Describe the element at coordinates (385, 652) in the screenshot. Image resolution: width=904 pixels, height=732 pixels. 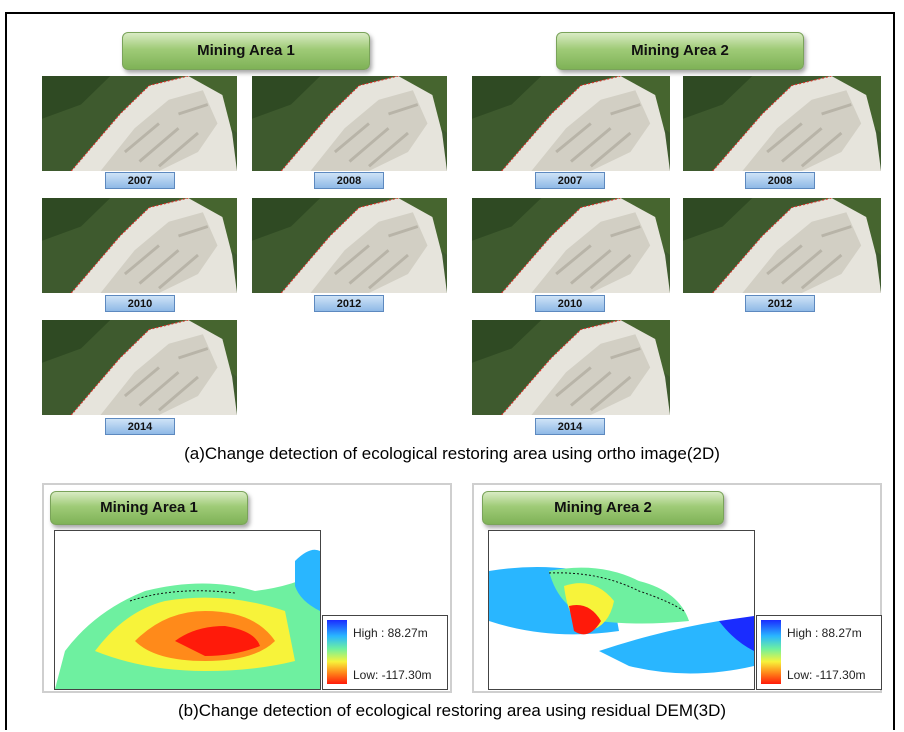
I see `dem-legend-area-1: High : 88.27m Low: -117.30m` at that location.